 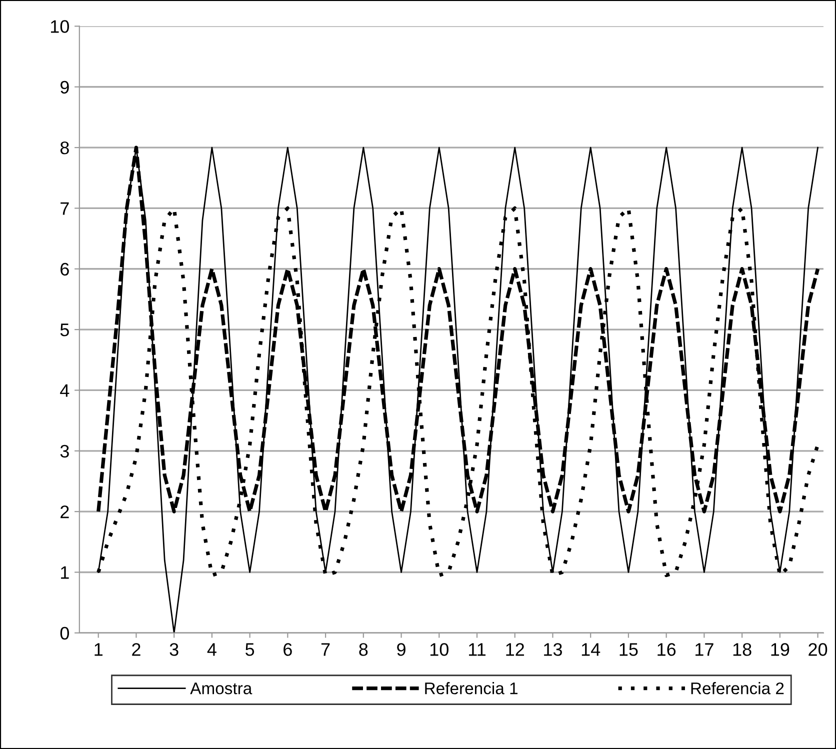 What do you see at coordinates (363, 649) in the screenshot?
I see `x-tick-label: 8` at bounding box center [363, 649].